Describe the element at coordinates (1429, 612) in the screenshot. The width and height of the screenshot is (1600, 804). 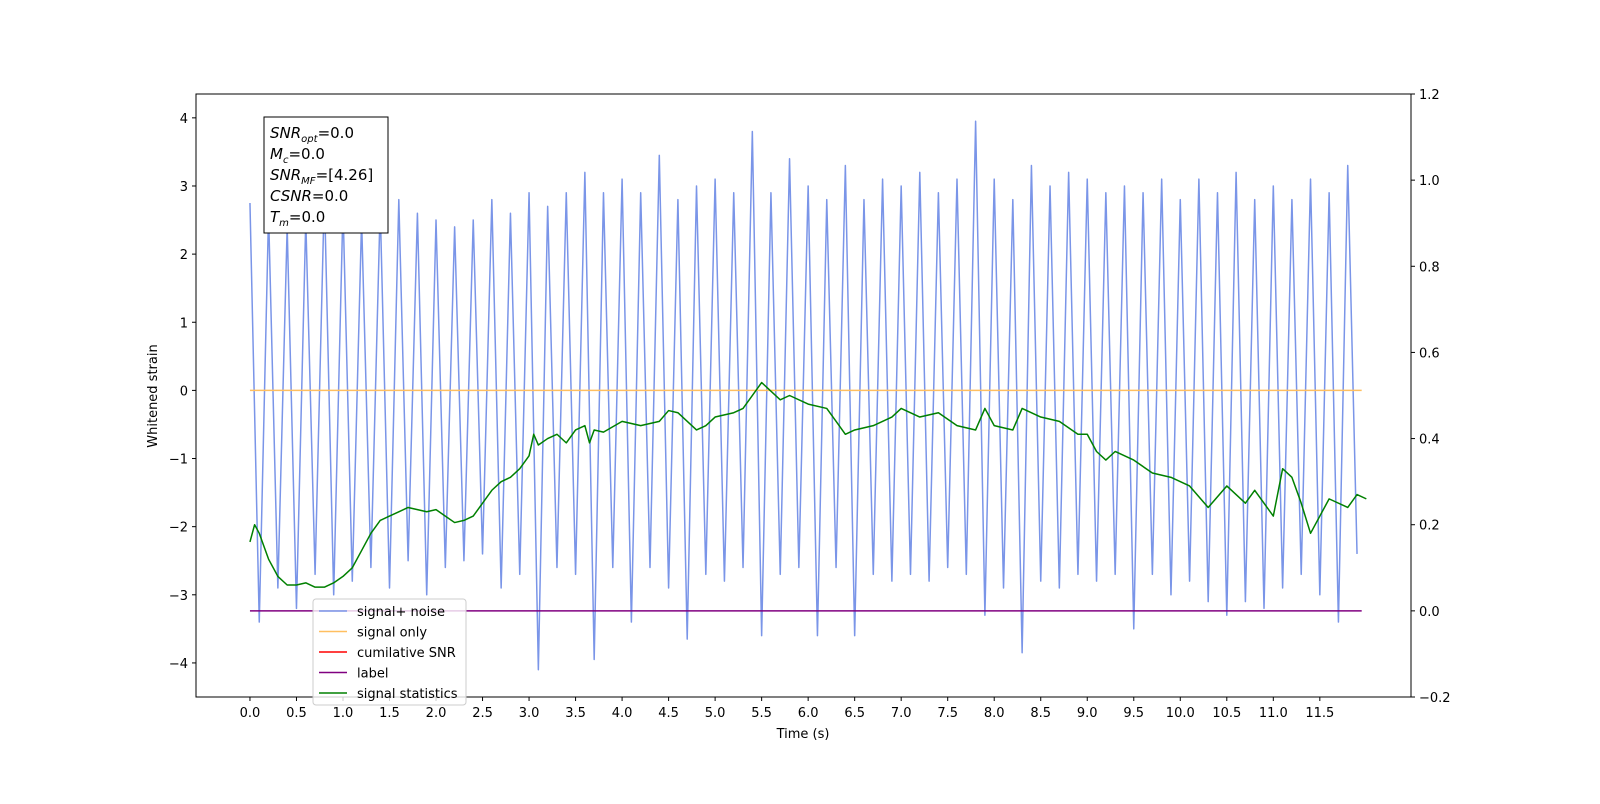
I see `y2-tick-label: 0.0` at that location.